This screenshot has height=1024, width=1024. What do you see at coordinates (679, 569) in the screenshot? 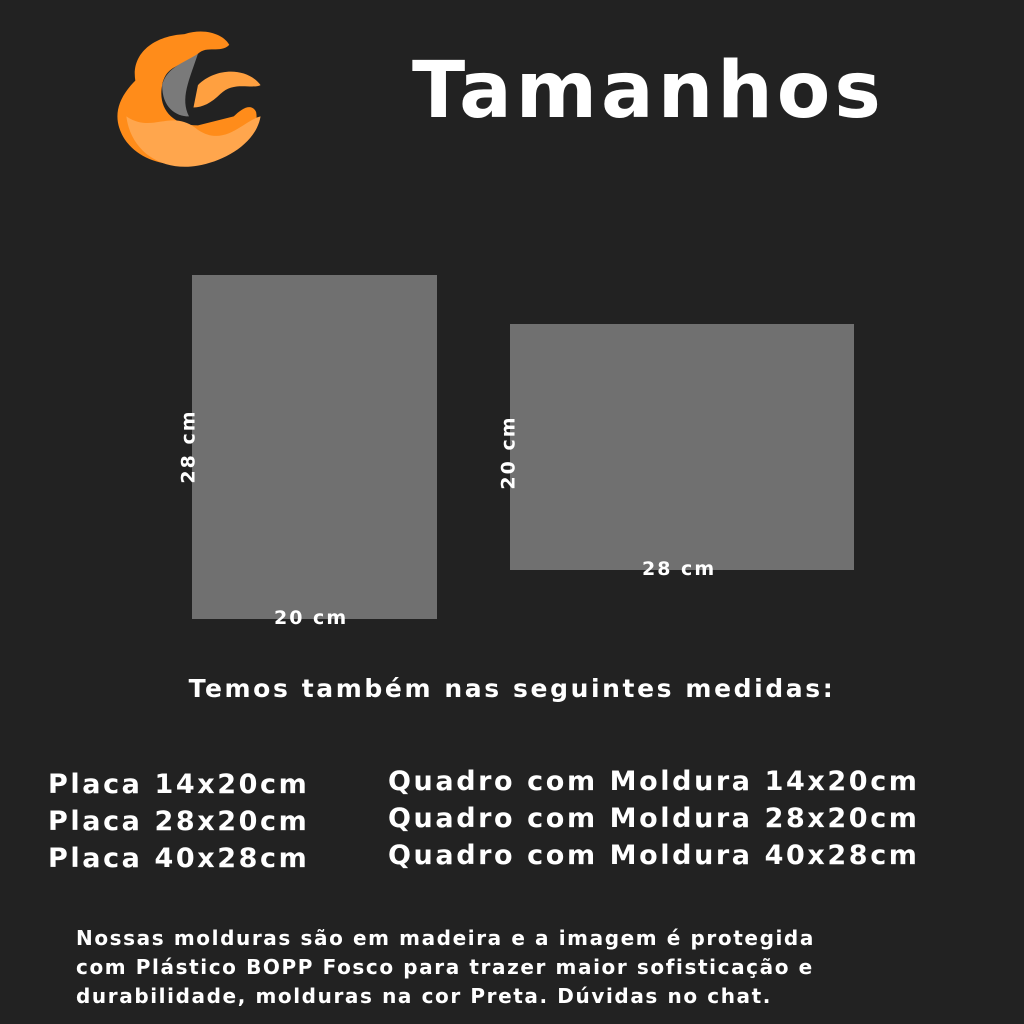
I see `landscape-width-label: 28 cm` at bounding box center [679, 569].